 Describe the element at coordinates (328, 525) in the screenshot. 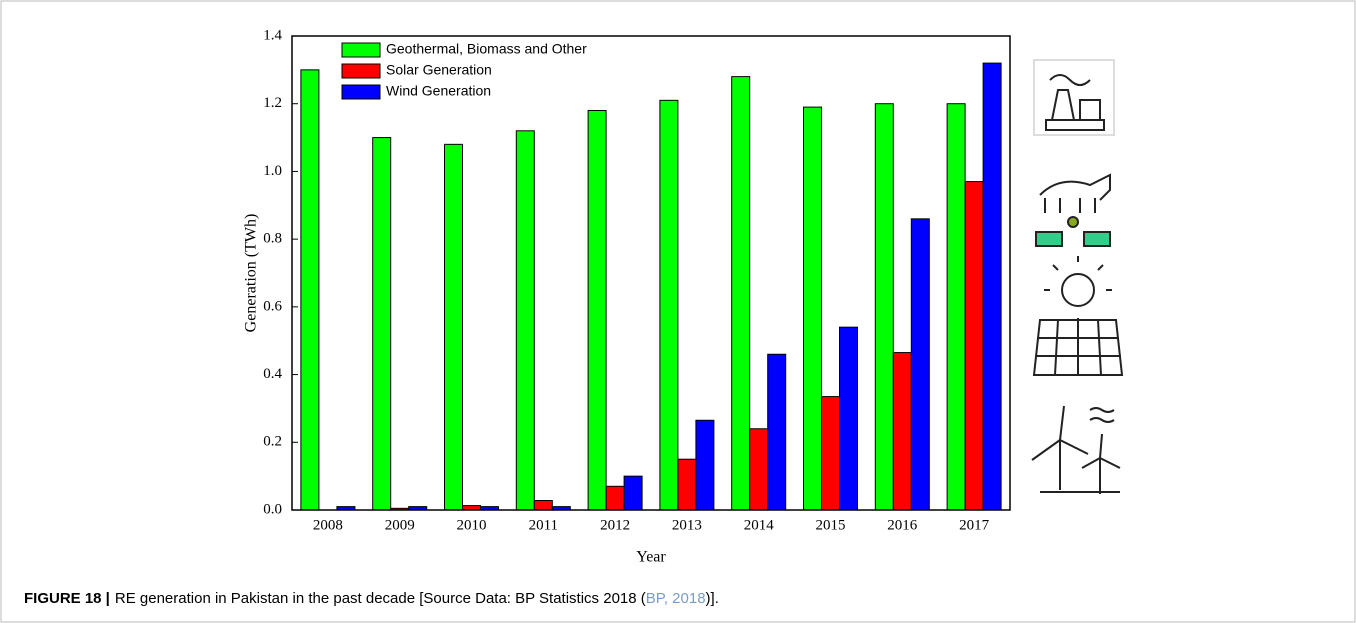

I see `x-tick-label: 2008` at that location.